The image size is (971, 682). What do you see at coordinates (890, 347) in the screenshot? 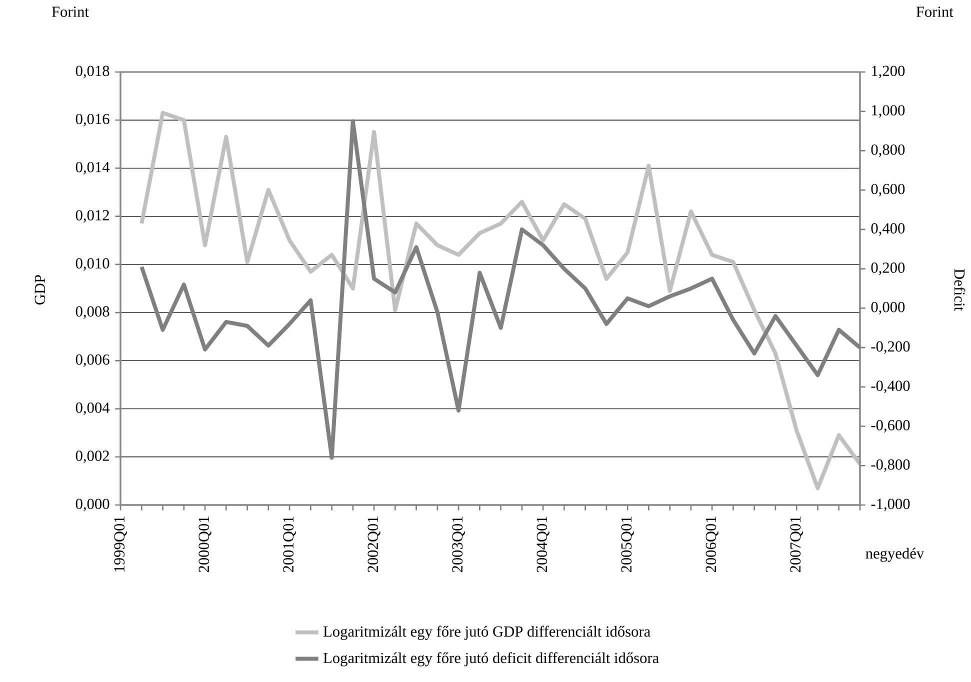
I see `y2-tick-label: -0,200` at bounding box center [890, 347].